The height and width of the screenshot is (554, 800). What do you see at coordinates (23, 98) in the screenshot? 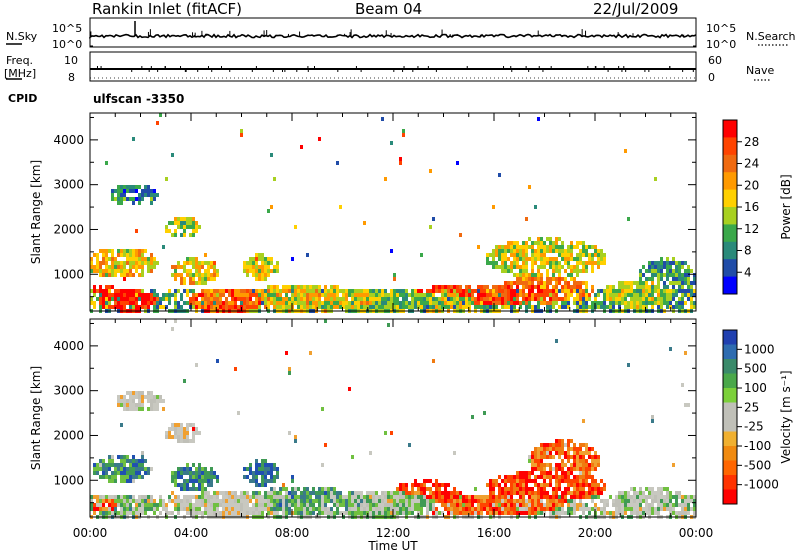
I see `cpid-label: CPID` at bounding box center [23, 98].